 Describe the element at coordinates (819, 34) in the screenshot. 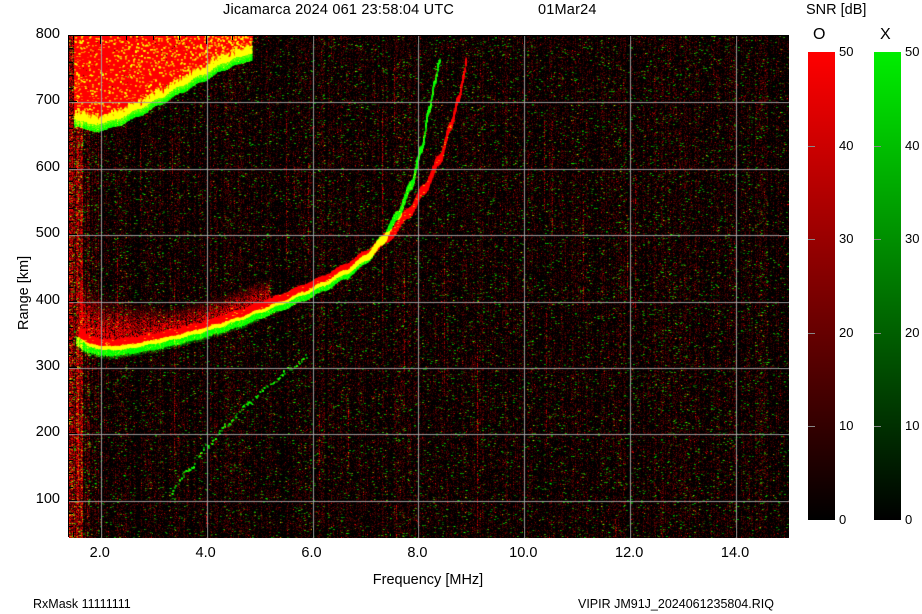

I see `colorbar-o-mode-label: O` at that location.